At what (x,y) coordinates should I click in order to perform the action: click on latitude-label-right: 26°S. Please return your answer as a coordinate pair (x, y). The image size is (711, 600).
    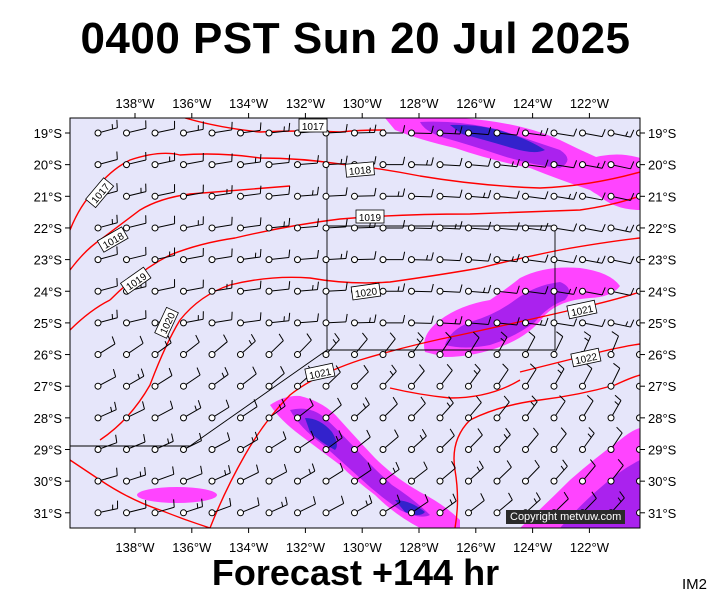
    Looking at the image, I should click on (662, 355).